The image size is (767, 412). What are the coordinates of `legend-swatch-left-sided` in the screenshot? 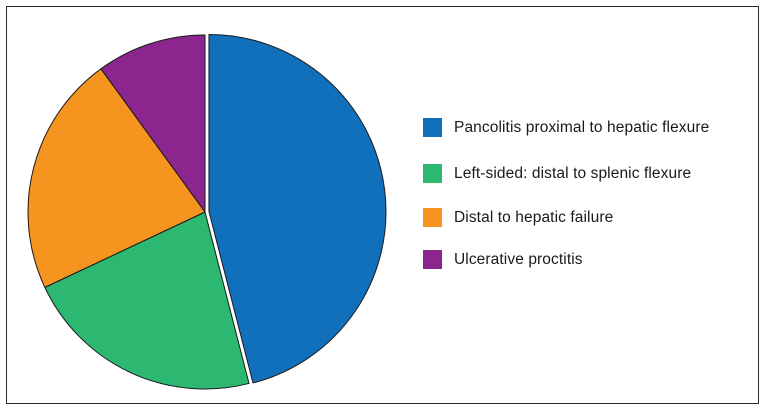 It's located at (432, 173).